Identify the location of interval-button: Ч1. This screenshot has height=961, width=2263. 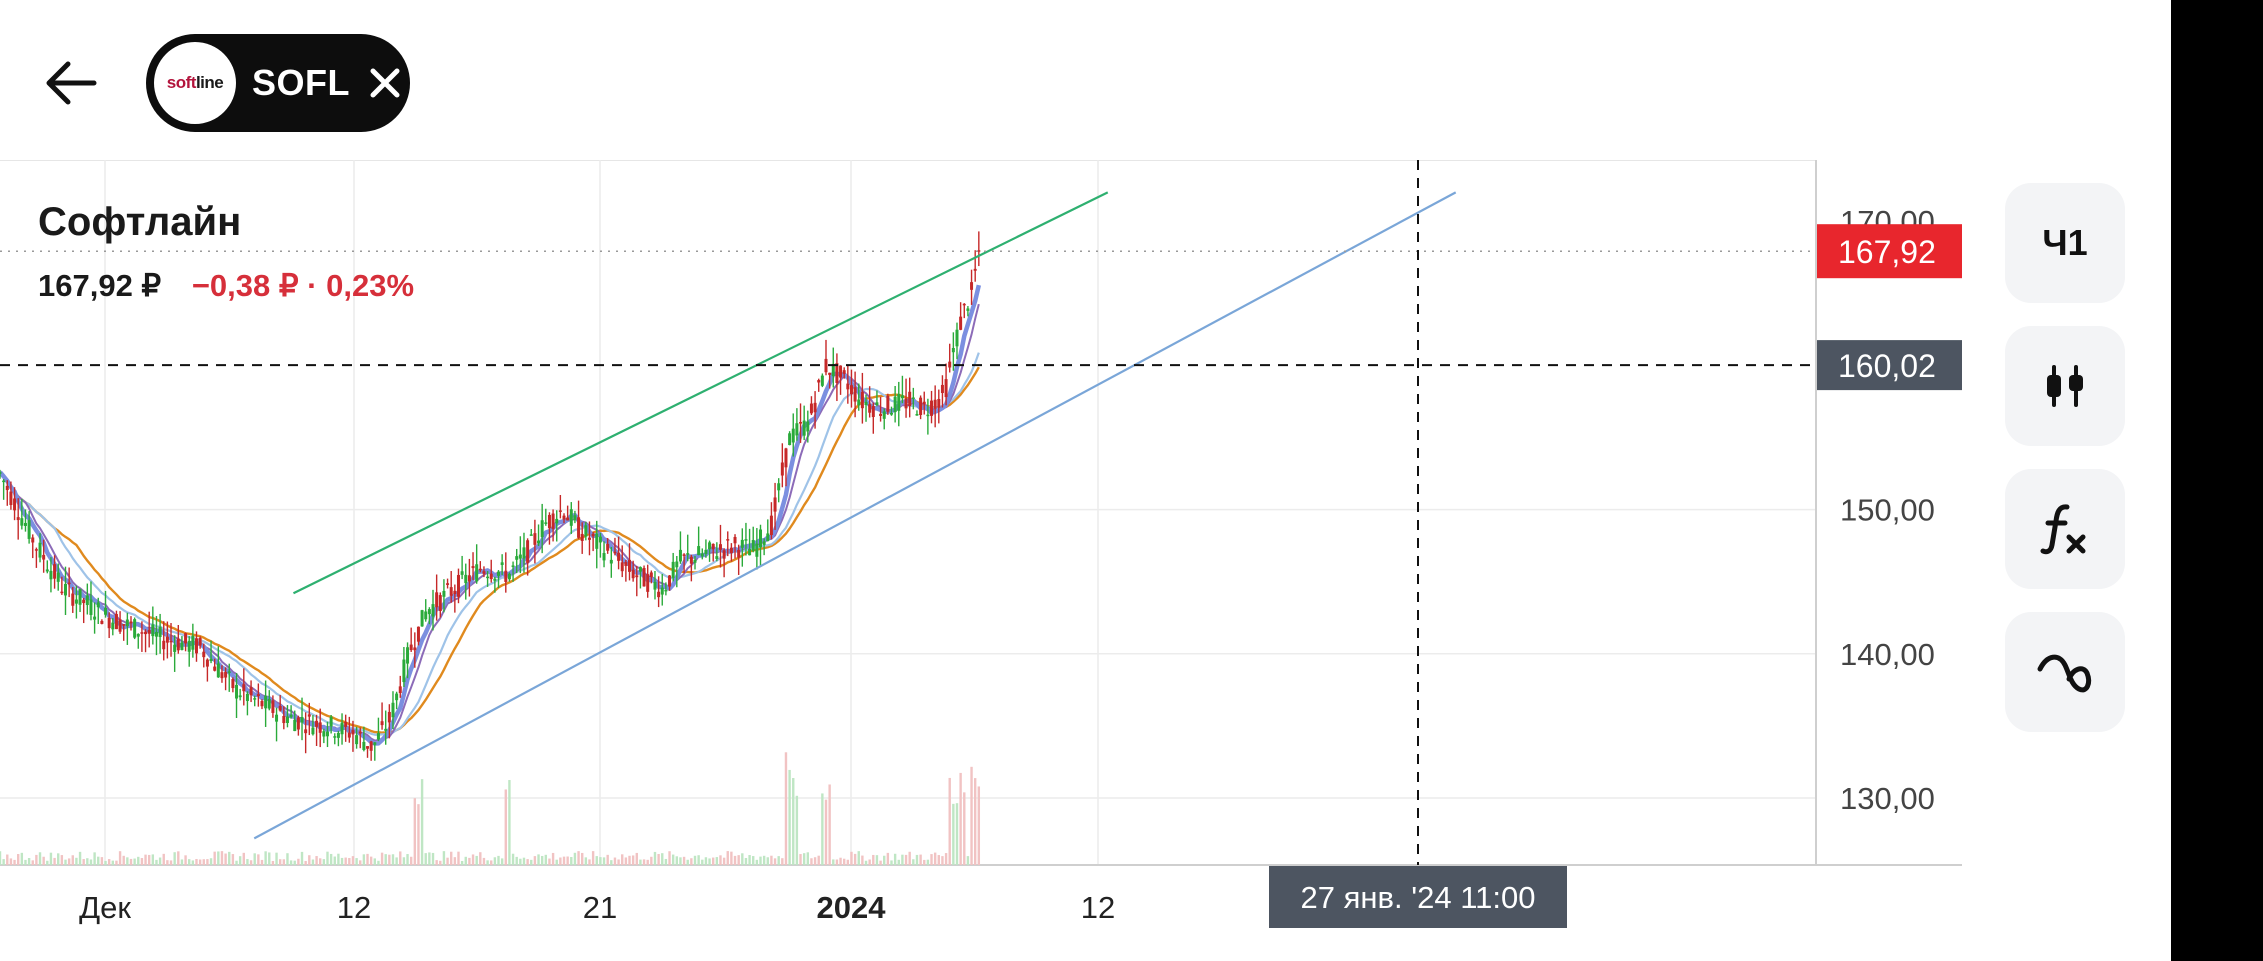
(2065, 243).